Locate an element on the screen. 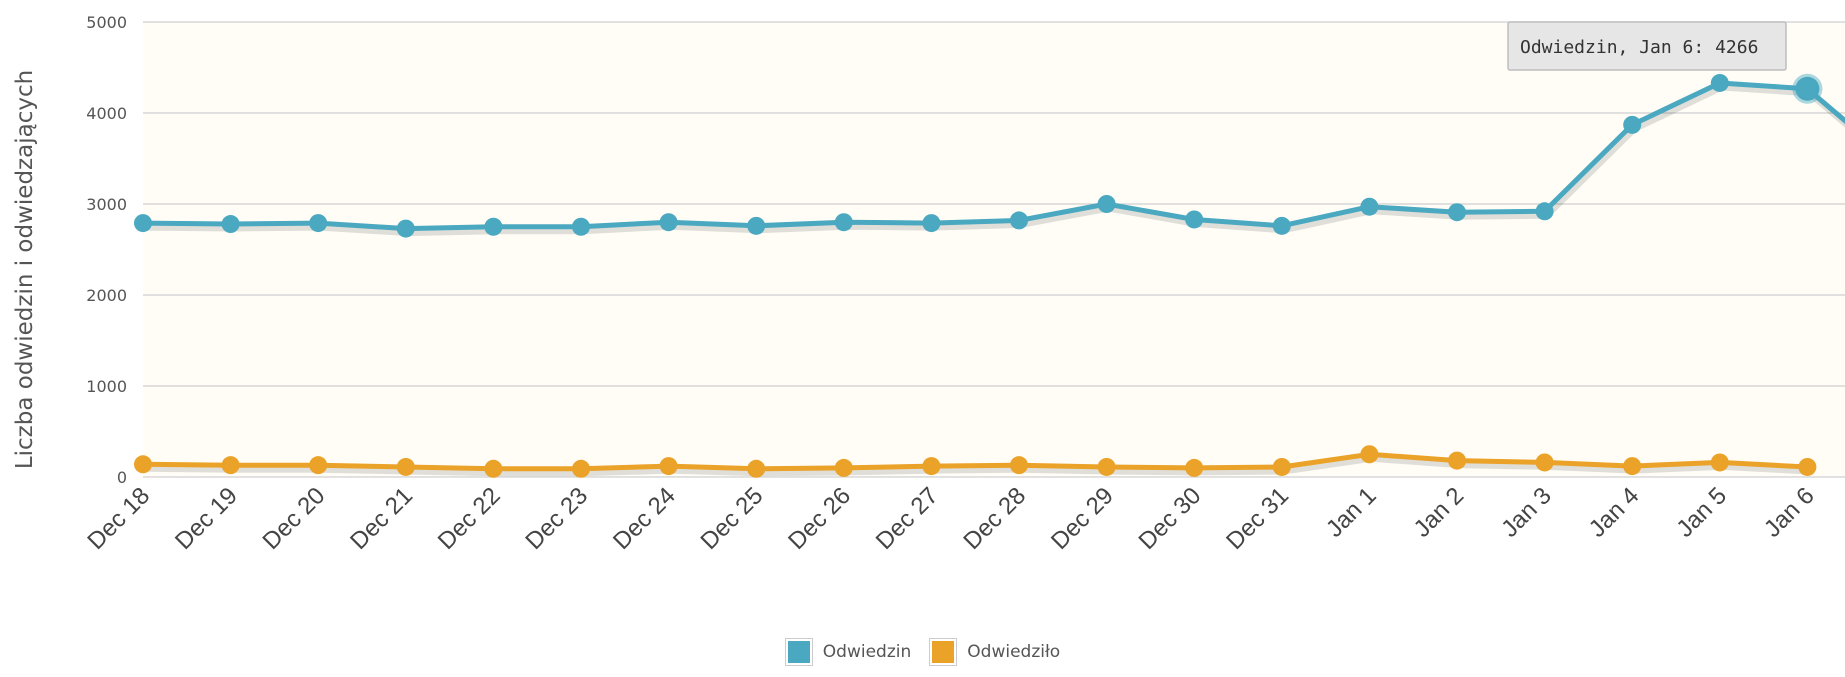 This screenshot has width=1845, height=677. x-tick-label: Dec 21 is located at coordinates (381, 518).